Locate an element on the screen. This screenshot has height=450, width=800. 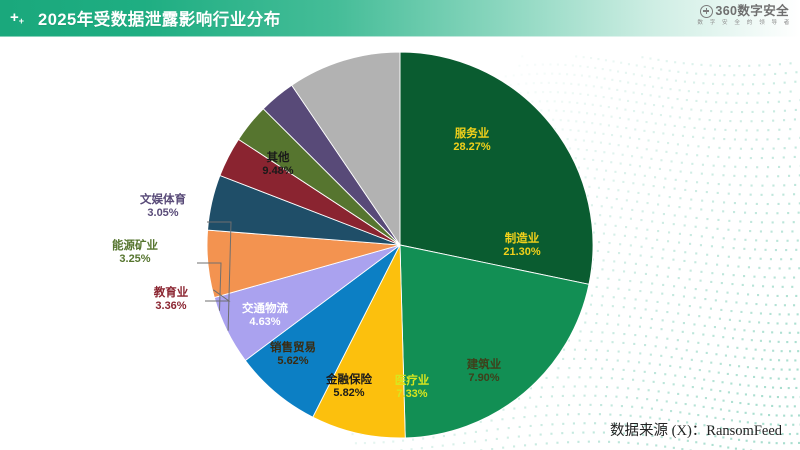
pie-slice-label-name: 制造业 is located at coordinates (522, 239).